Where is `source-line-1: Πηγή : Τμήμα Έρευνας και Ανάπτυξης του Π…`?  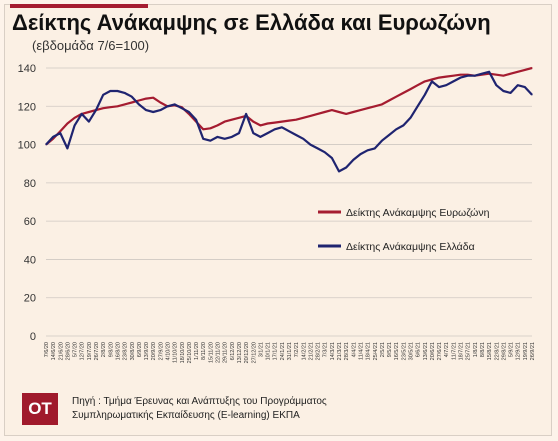
source-line-1: Πηγή : Τμήμα Έρευνας και Ανάπτυξης του Π… is located at coordinates (199, 401).